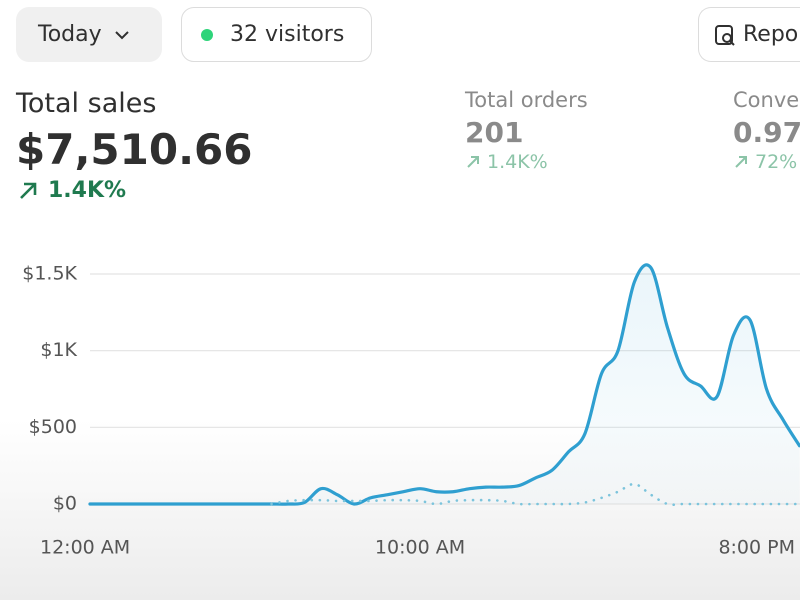  Describe the element at coordinates (85, 548) in the screenshot. I see `x-tick-label: 12:00 AM` at that location.